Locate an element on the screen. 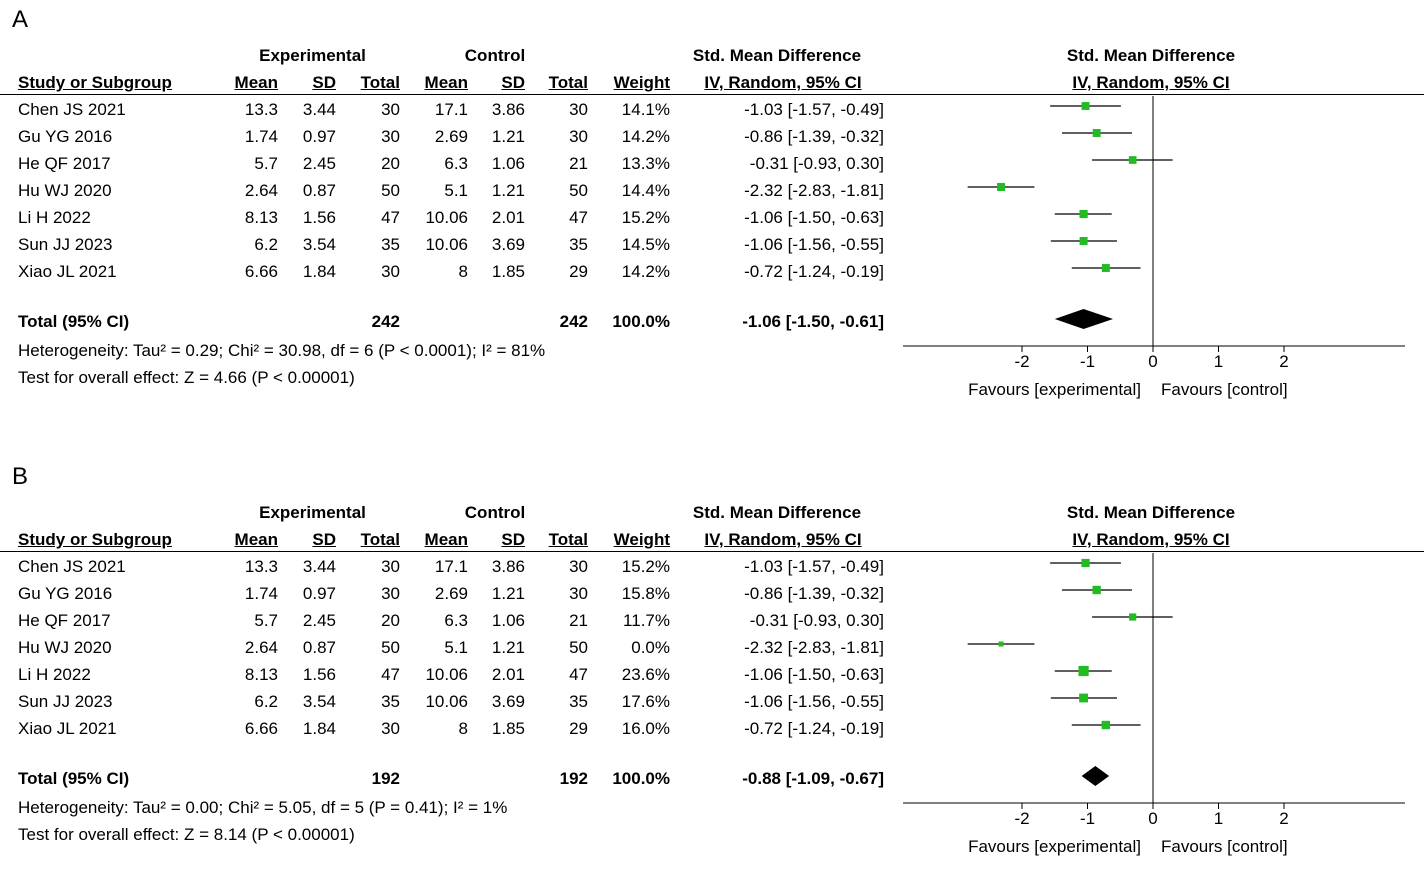 The height and width of the screenshot is (889, 1424). exp-total: 35 is located at coordinates (390, 244).